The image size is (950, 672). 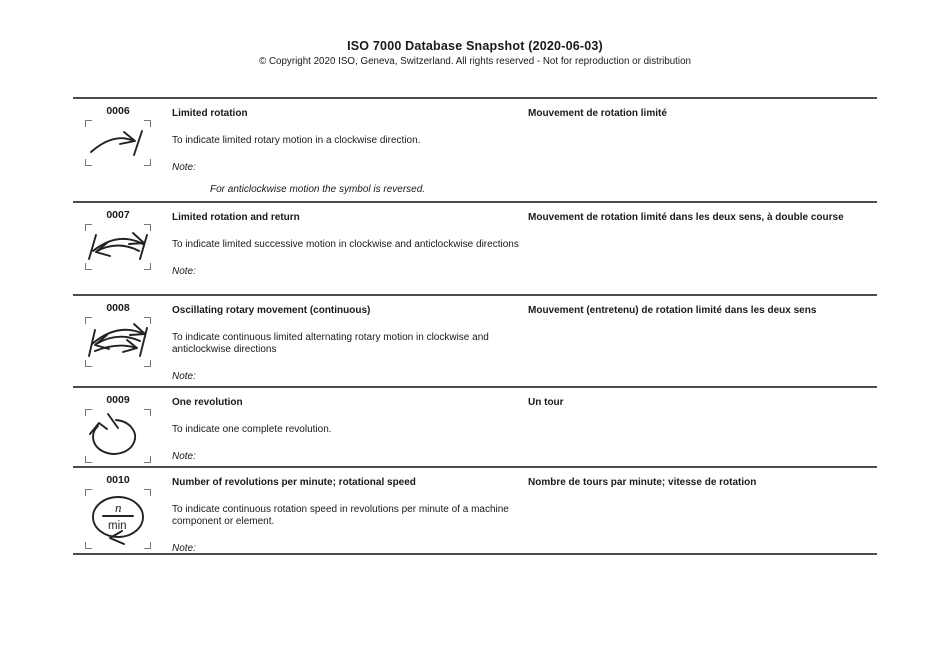 I want to click on page-title: ISO 7000 Database Snapshot (2020-06-03), so click(x=475, y=46).